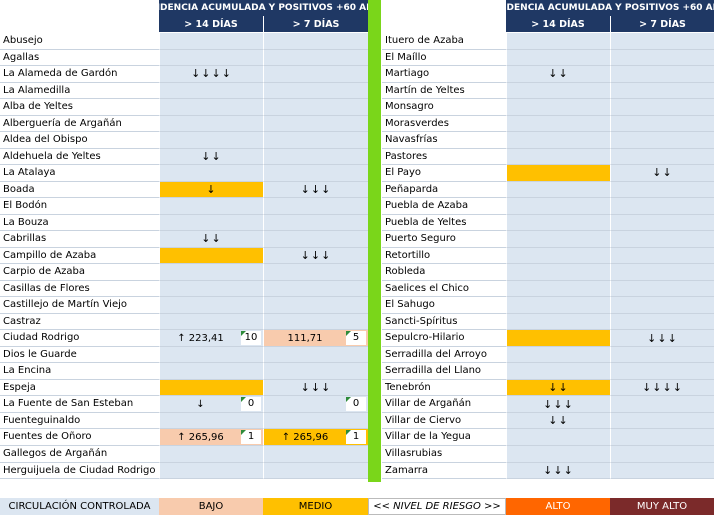 This screenshot has height=515, width=714. I want to click on table-row: Serradilla del Llano, so click(548, 371).